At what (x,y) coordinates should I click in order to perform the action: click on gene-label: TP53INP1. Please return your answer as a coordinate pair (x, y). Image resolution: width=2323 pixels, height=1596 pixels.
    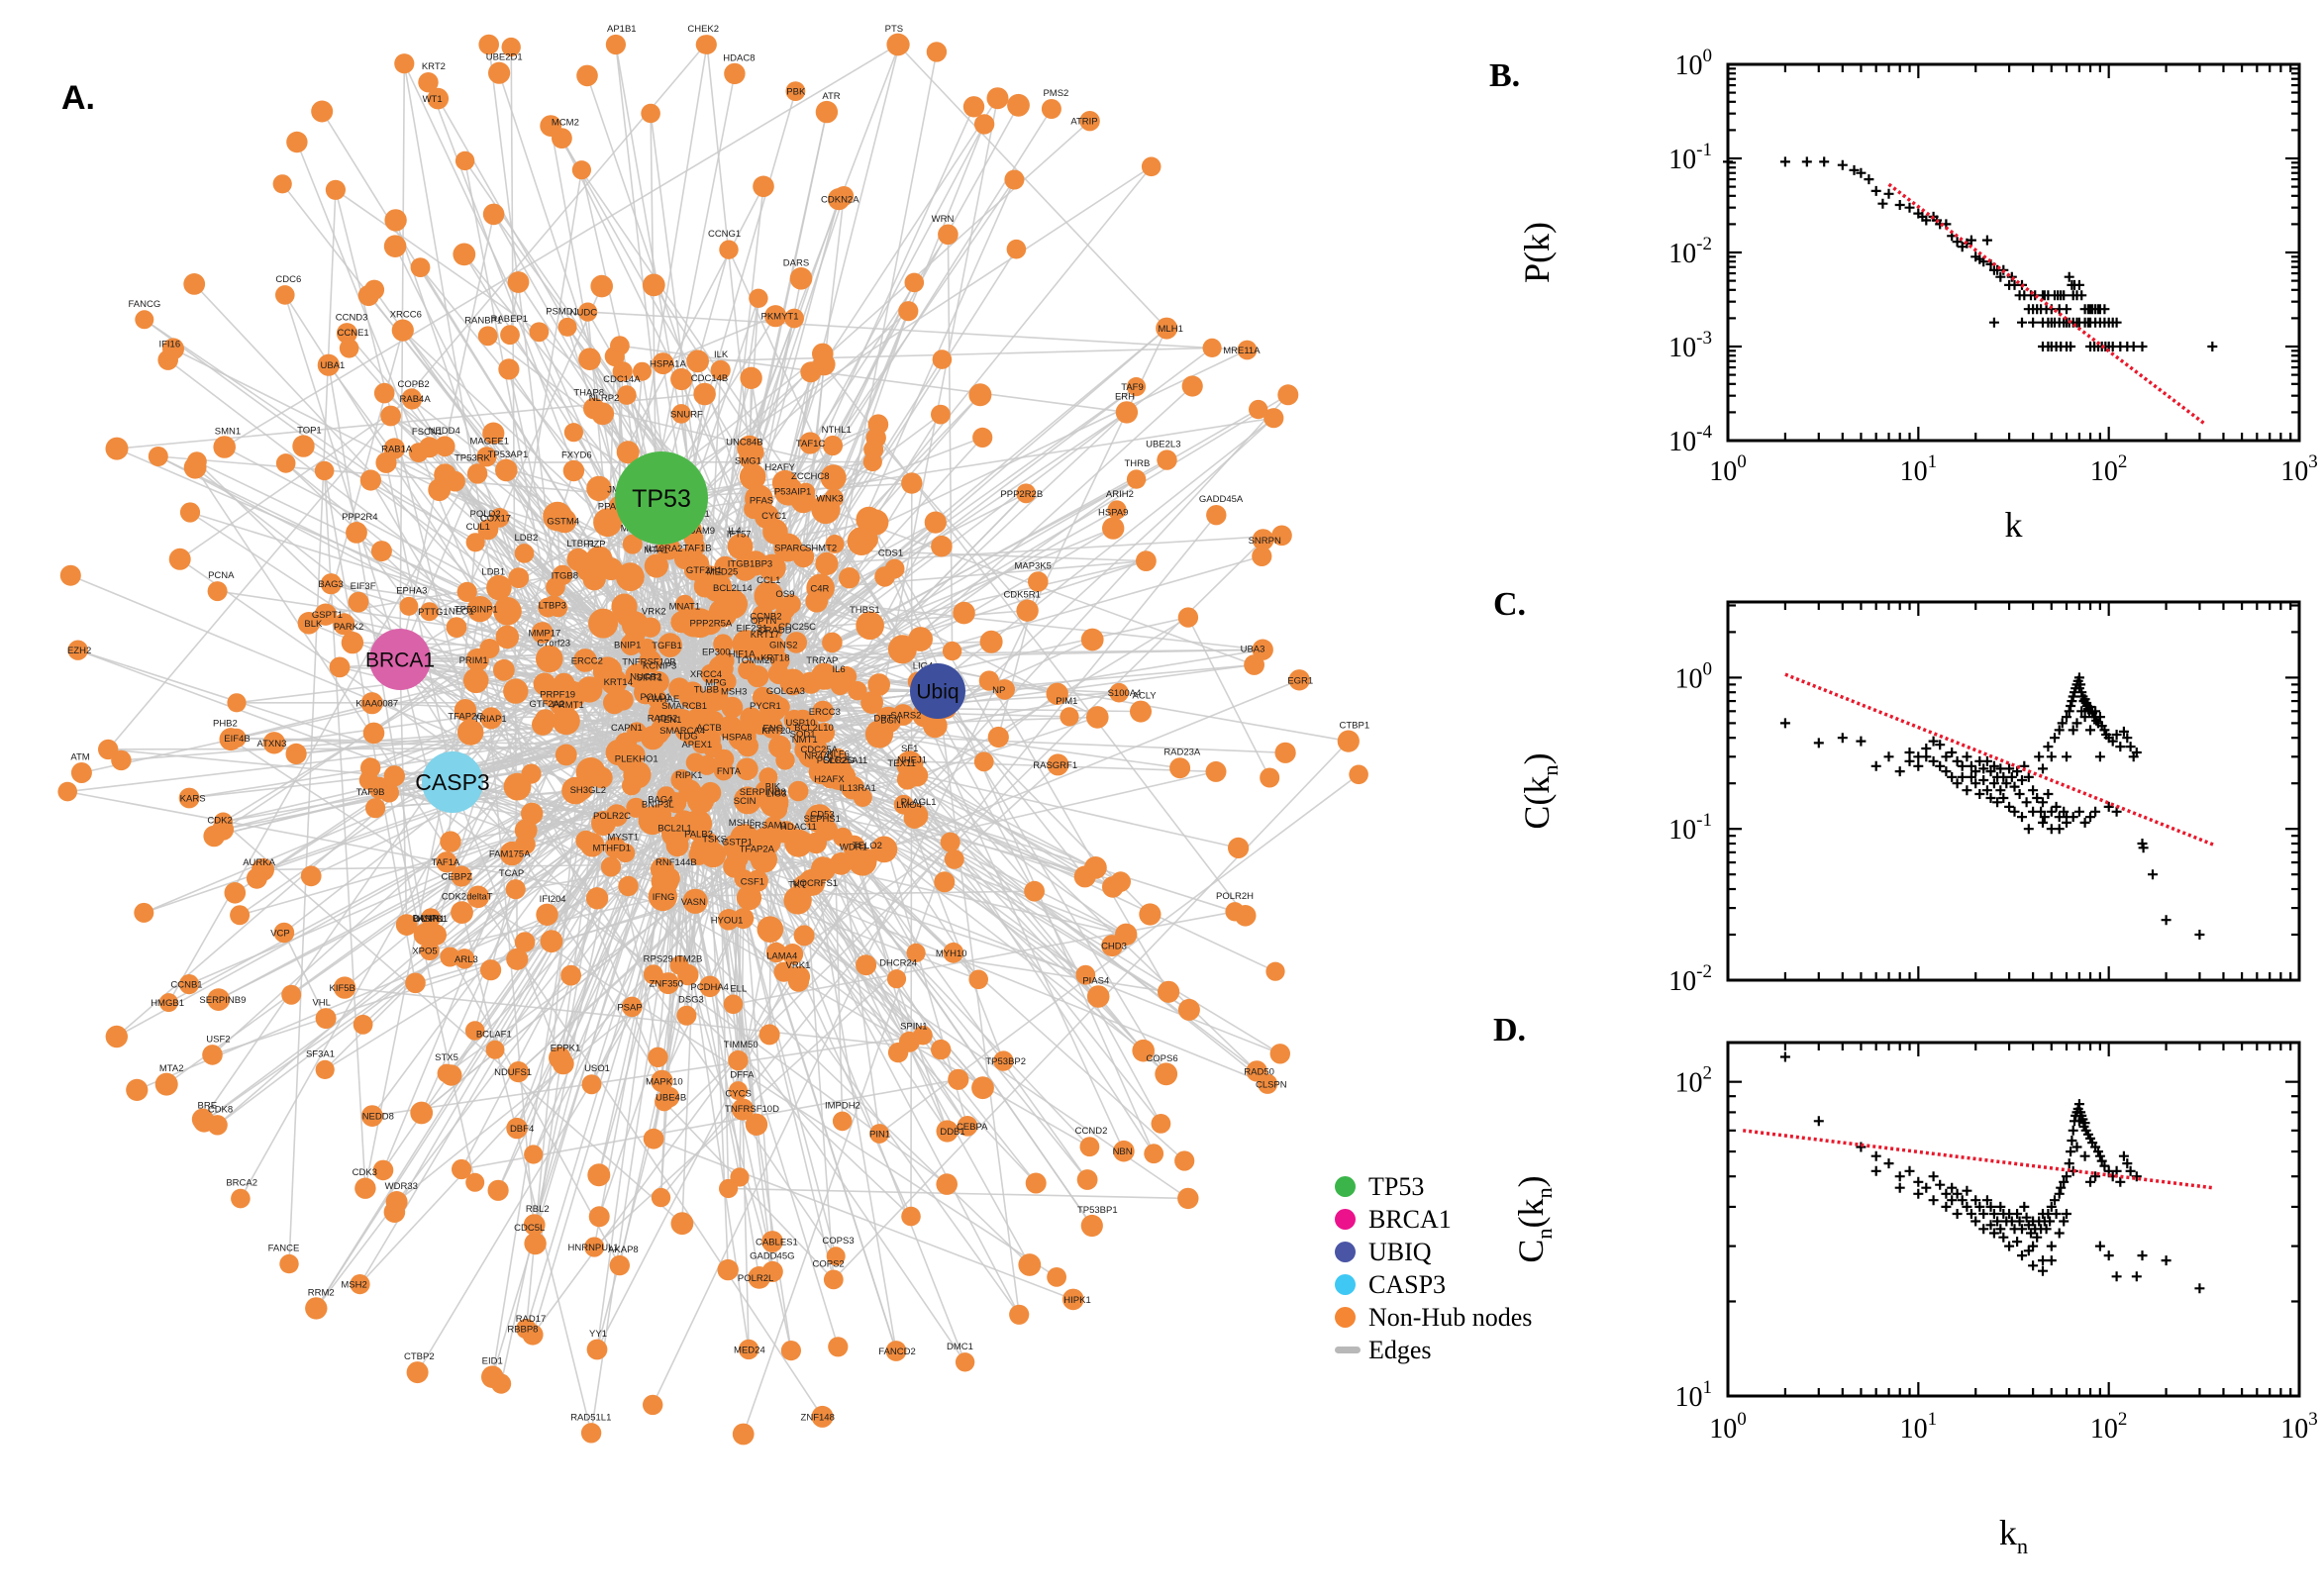
    Looking at the image, I should click on (476, 610).